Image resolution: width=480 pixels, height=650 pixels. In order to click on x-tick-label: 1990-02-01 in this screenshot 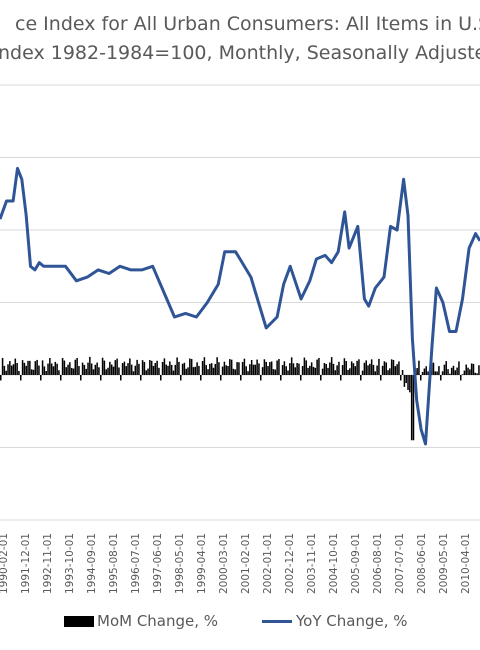, I will do `click(5, 563)`.